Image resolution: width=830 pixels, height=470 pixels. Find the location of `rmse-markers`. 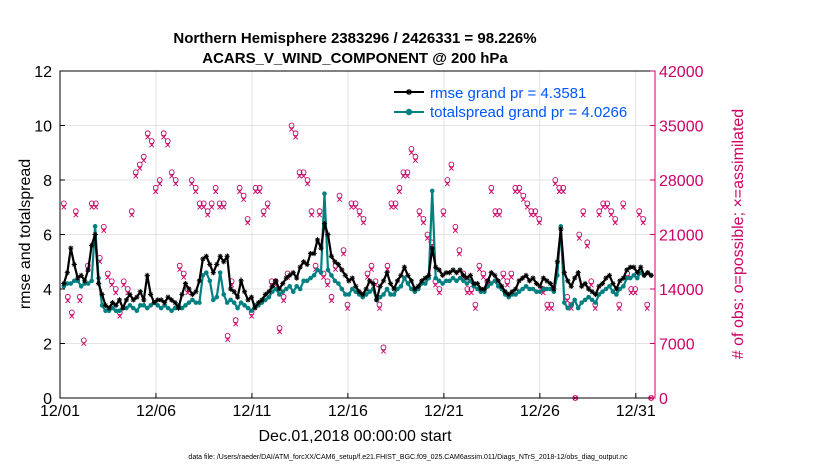

rmse-markers is located at coordinates (357, 266).